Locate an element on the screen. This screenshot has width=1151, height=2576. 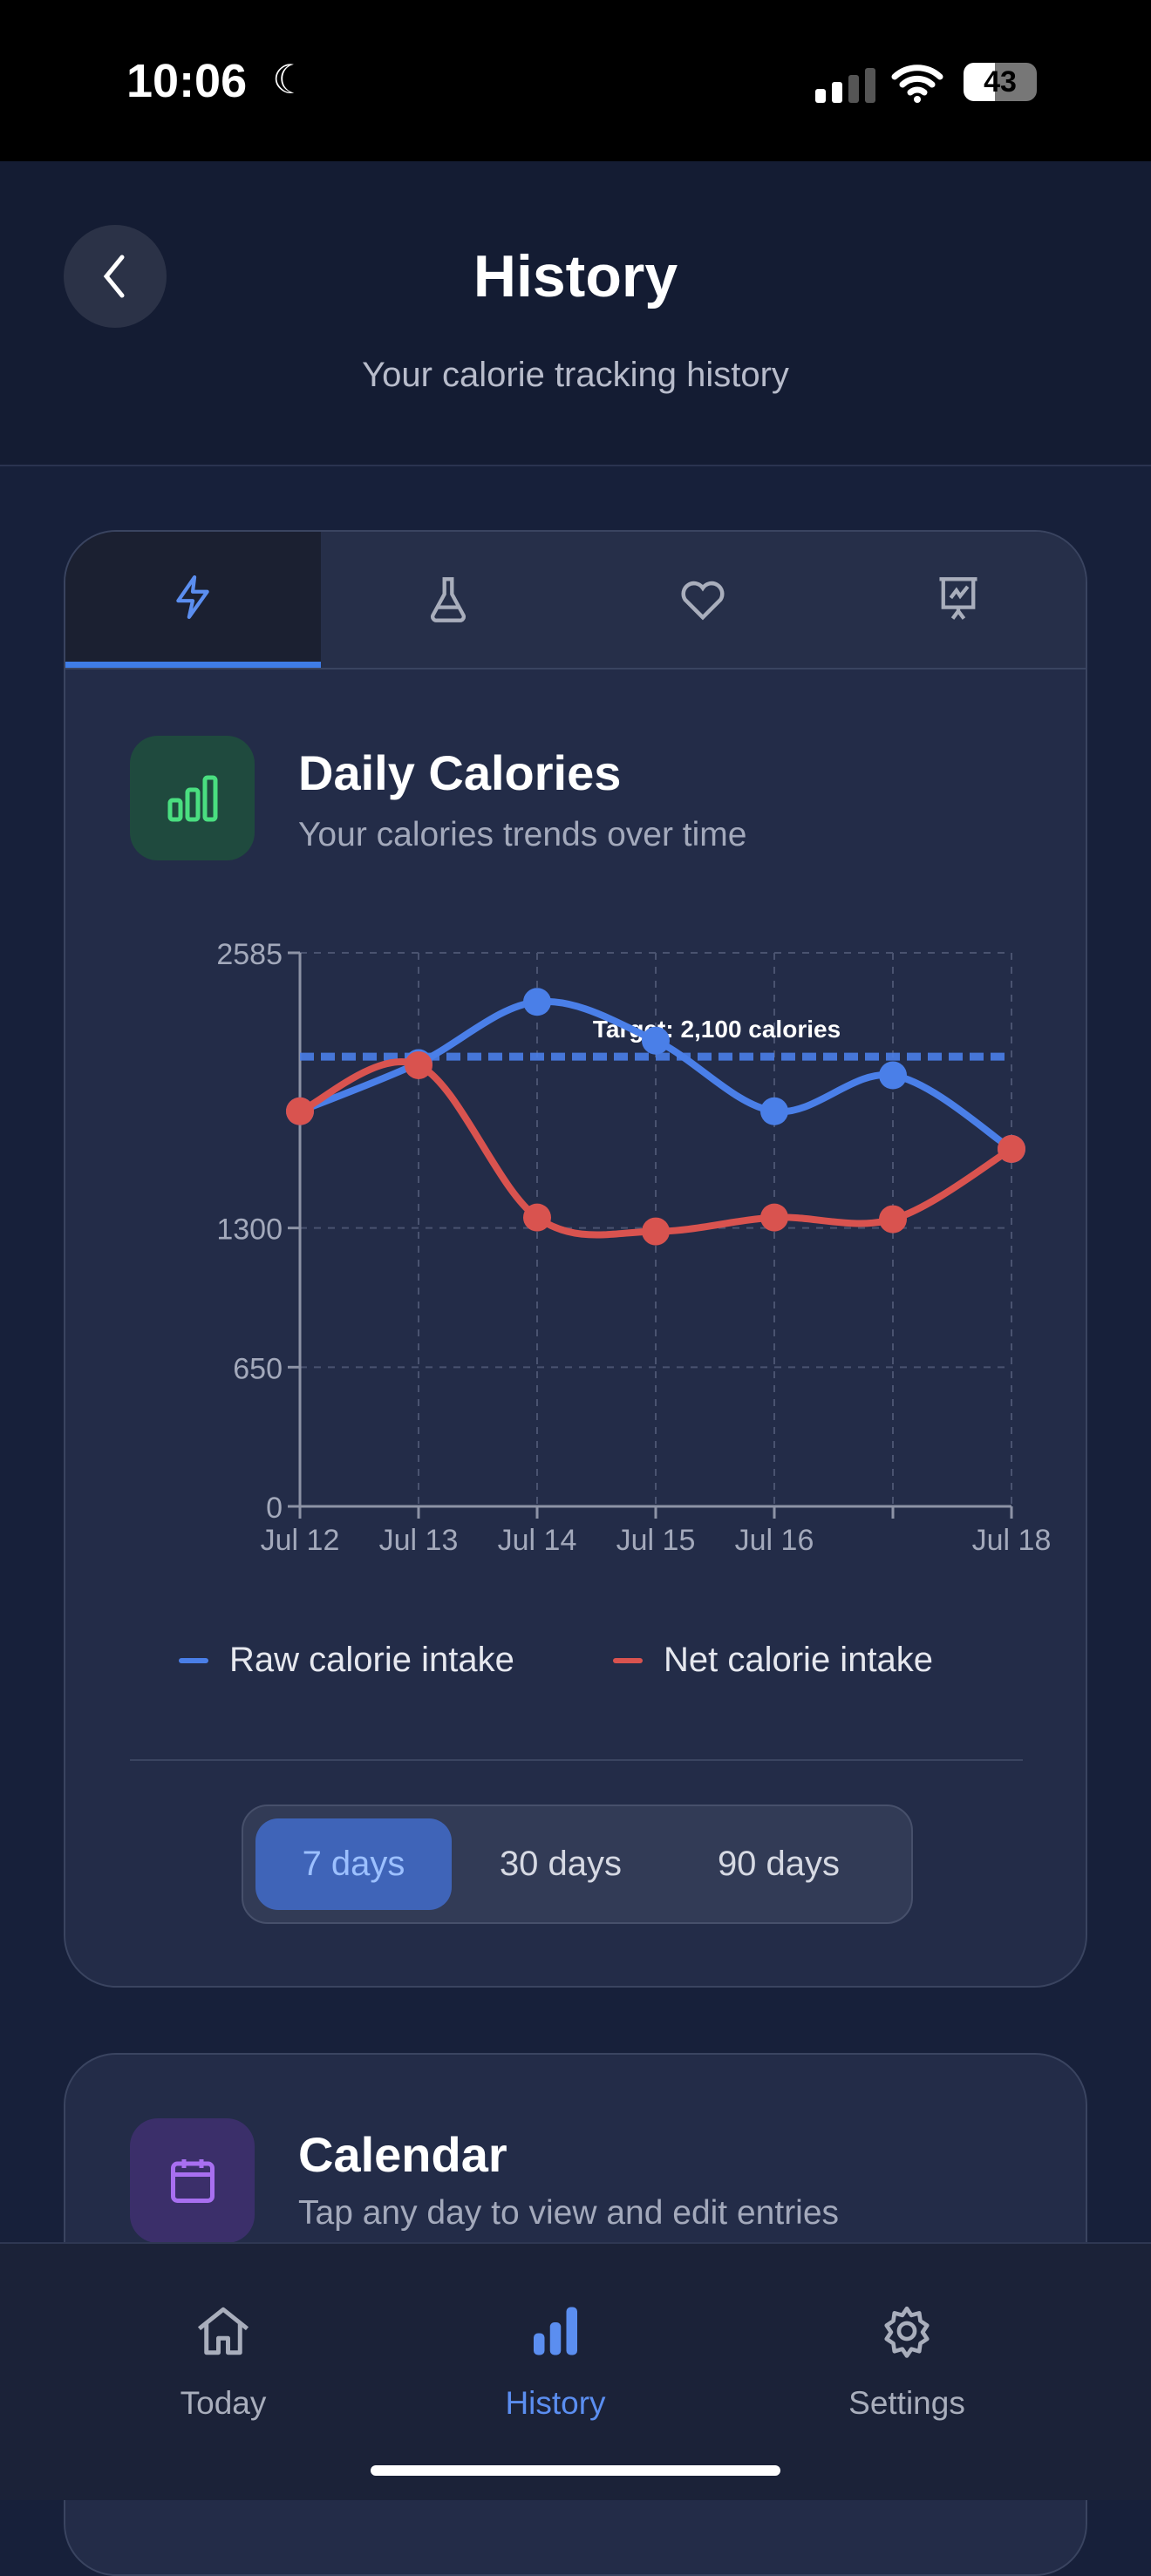
flask-icon is located at coordinates (448, 600).